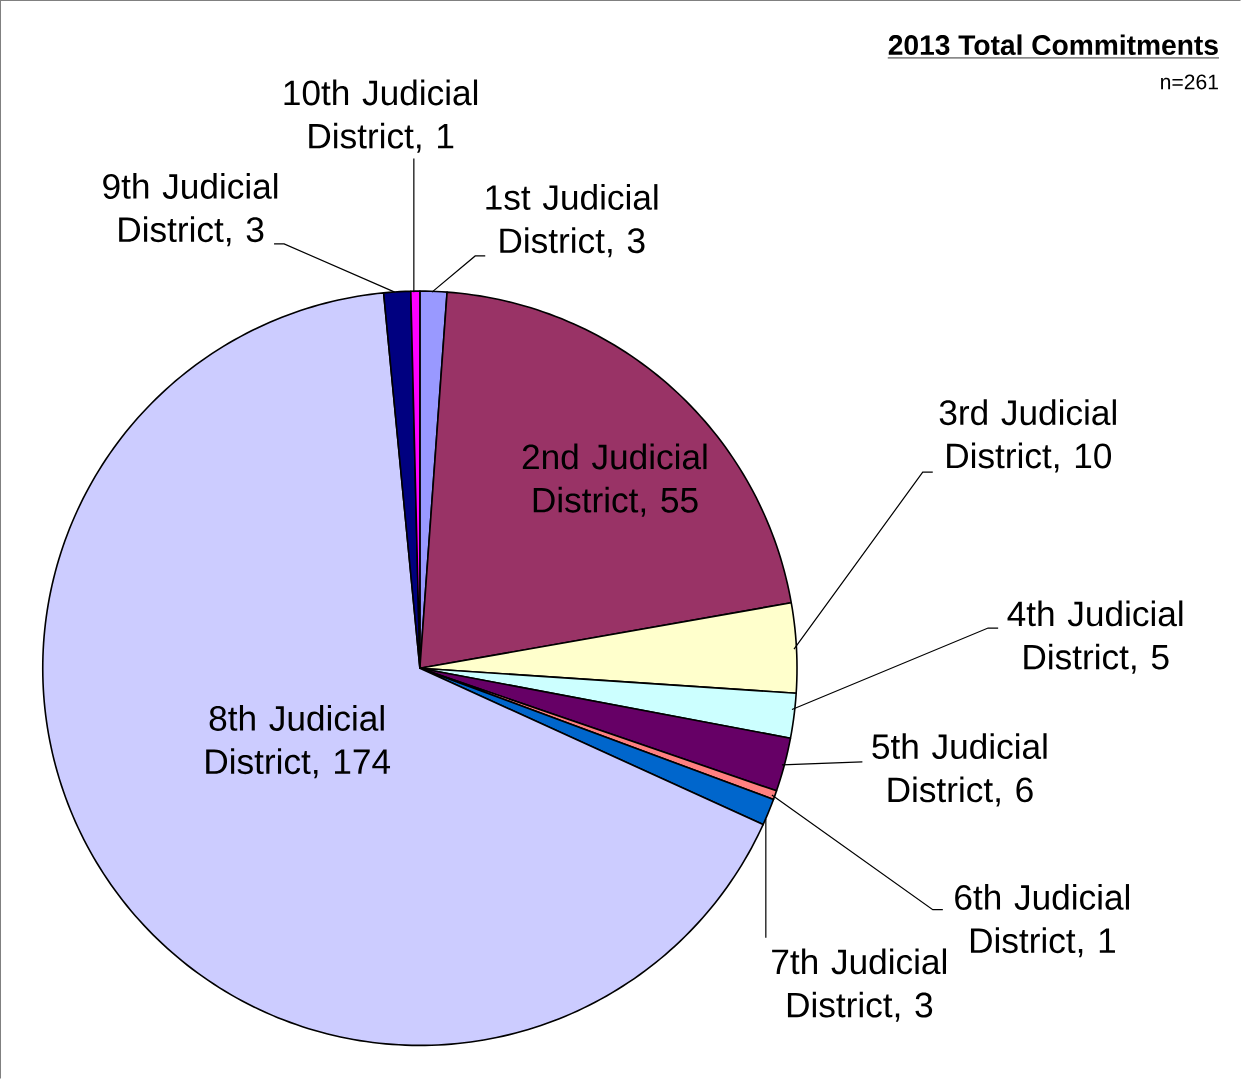  Describe the element at coordinates (1027, 436) in the screenshot. I see `slice-label: 3rd Judicial District, 10` at that location.